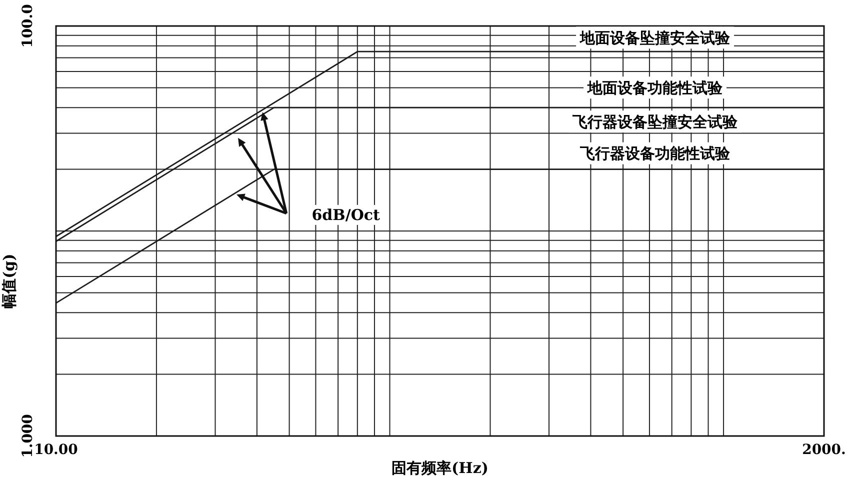 The image size is (850, 477). I want to click on y-tick-label: 1.000, so click(28, 436).